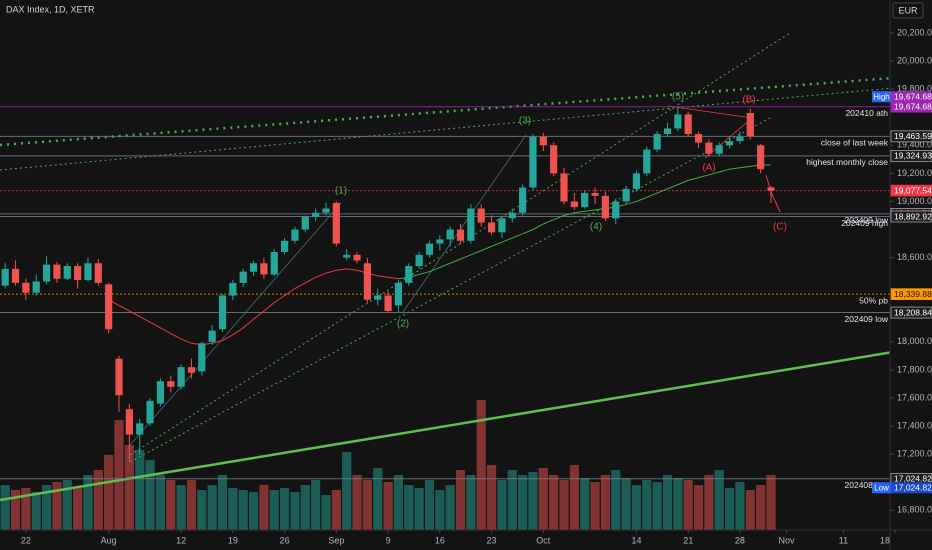 This screenshot has width=932, height=550. Describe the element at coordinates (26, 540) in the screenshot. I see `x-tick-label: 22` at that location.